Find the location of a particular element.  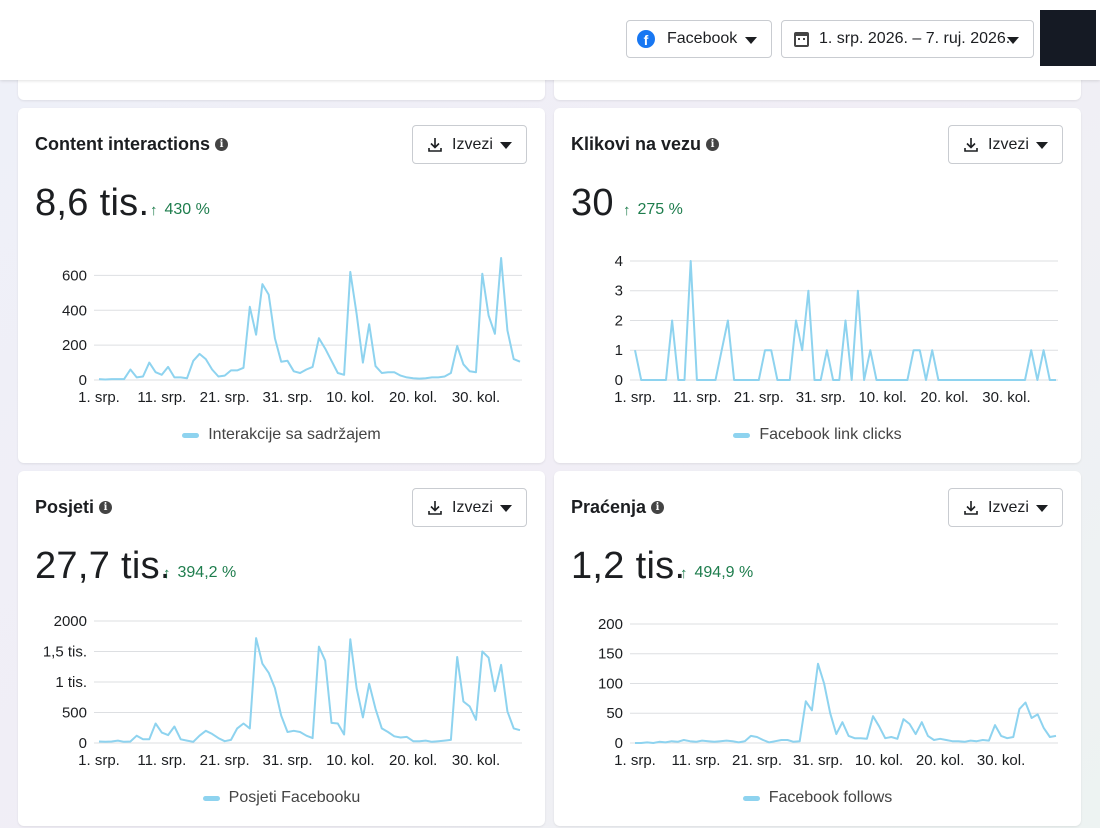

chart-legend: Interakcije sa sadržajem is located at coordinates (281, 435).